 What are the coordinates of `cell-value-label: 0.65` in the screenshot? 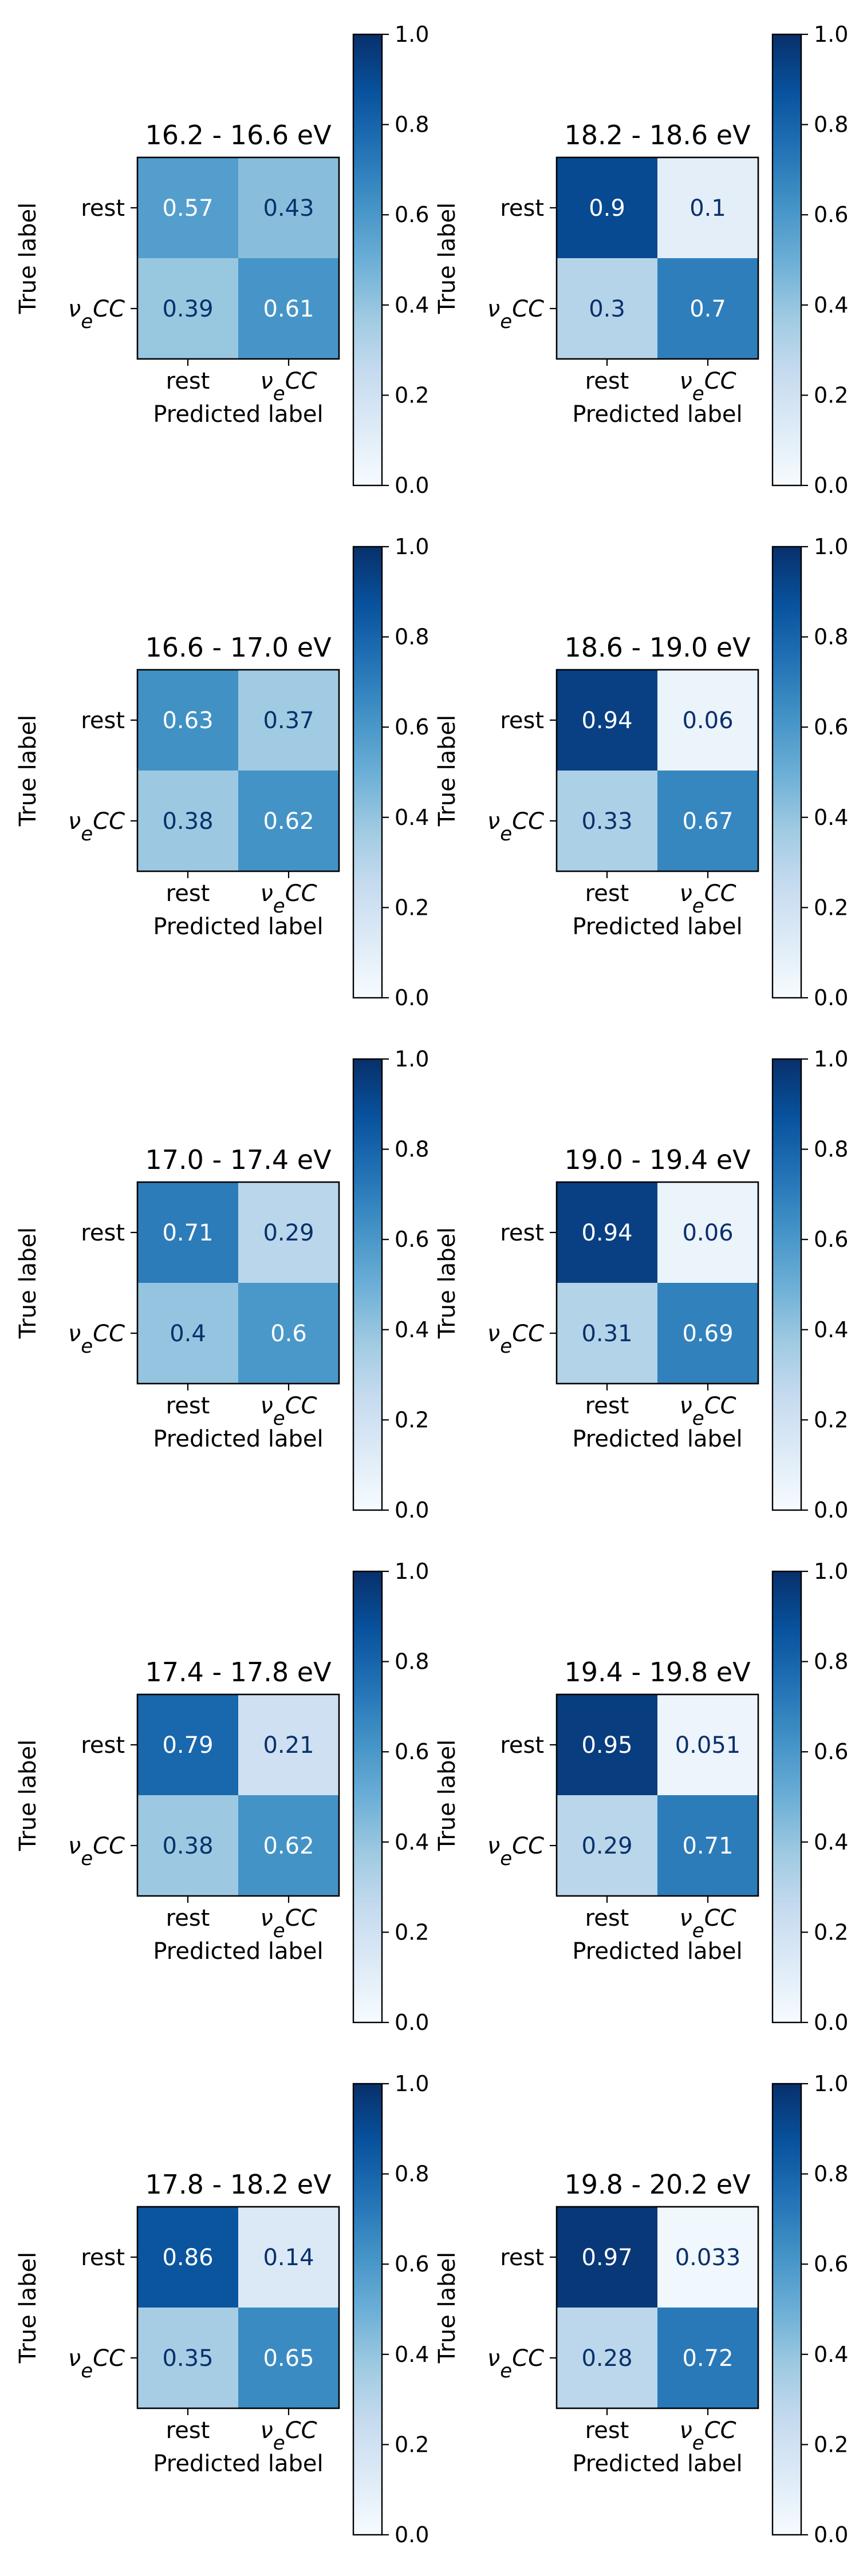 It's located at (288, 2358).